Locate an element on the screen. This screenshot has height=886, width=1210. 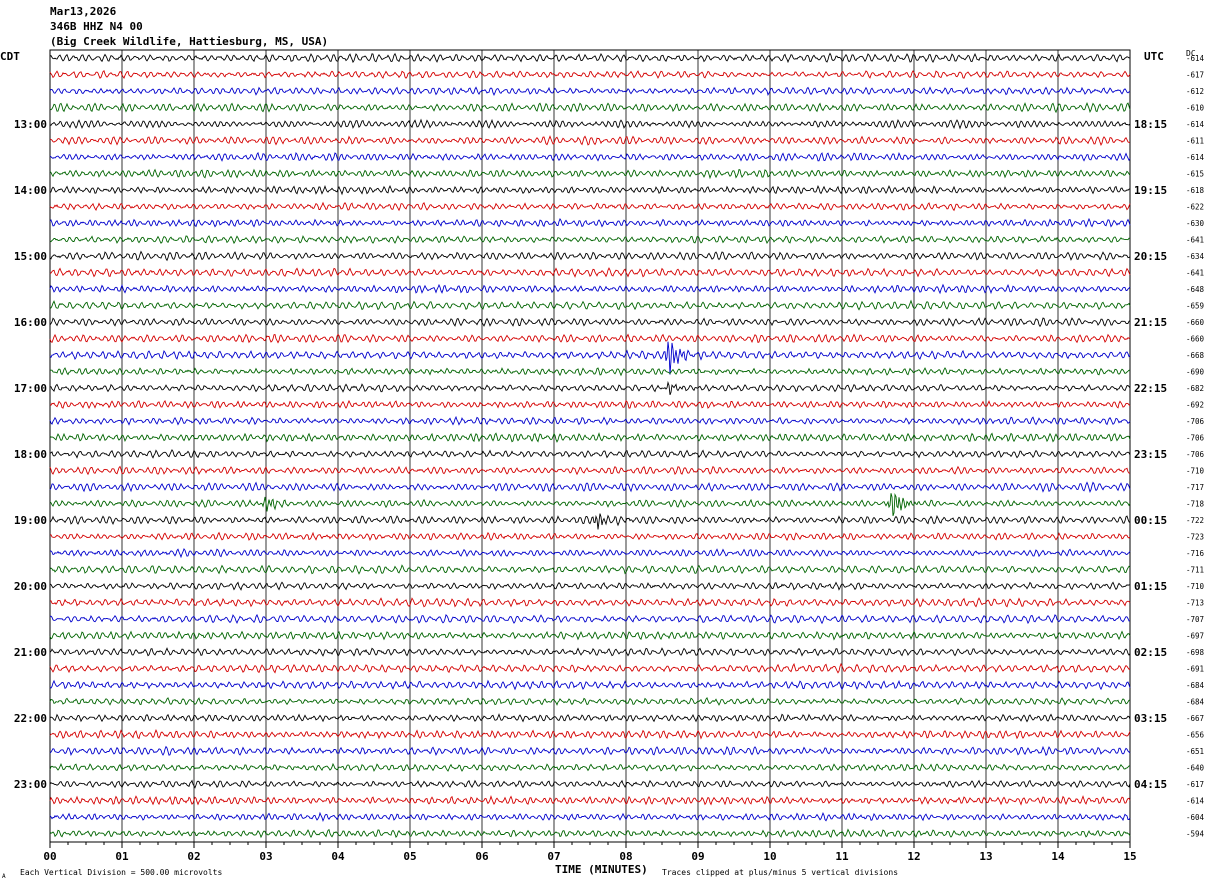
right-hour-label: 19:15 is located at coordinates (1150, 190).